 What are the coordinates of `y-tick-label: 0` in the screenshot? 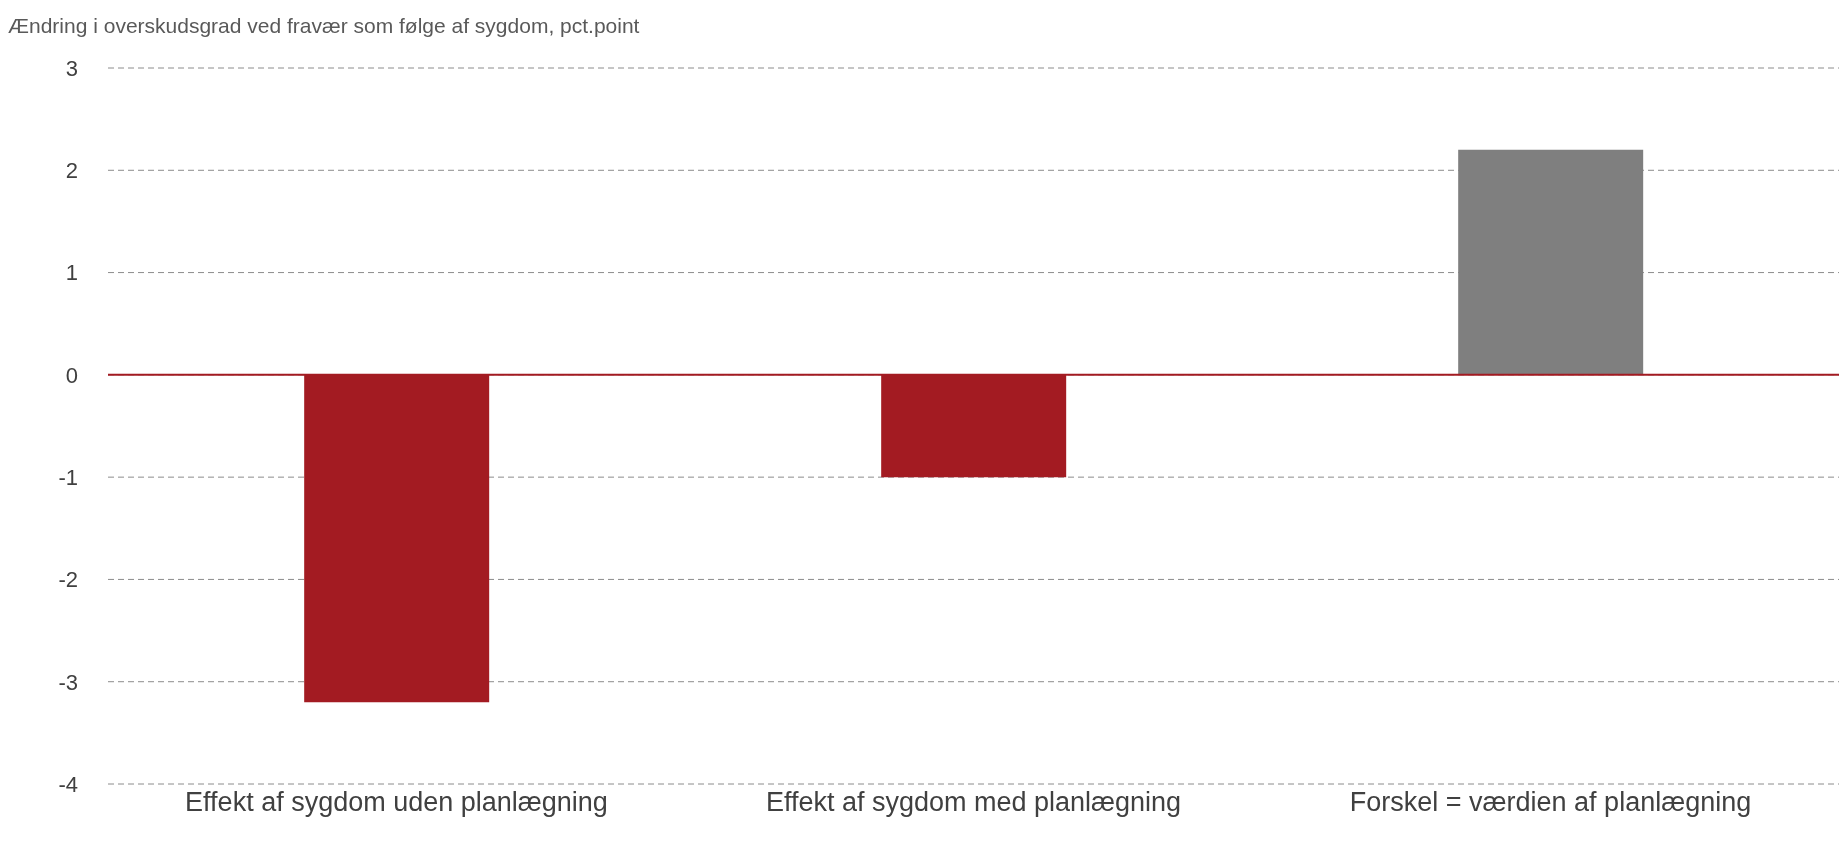 It's located at (71, 375).